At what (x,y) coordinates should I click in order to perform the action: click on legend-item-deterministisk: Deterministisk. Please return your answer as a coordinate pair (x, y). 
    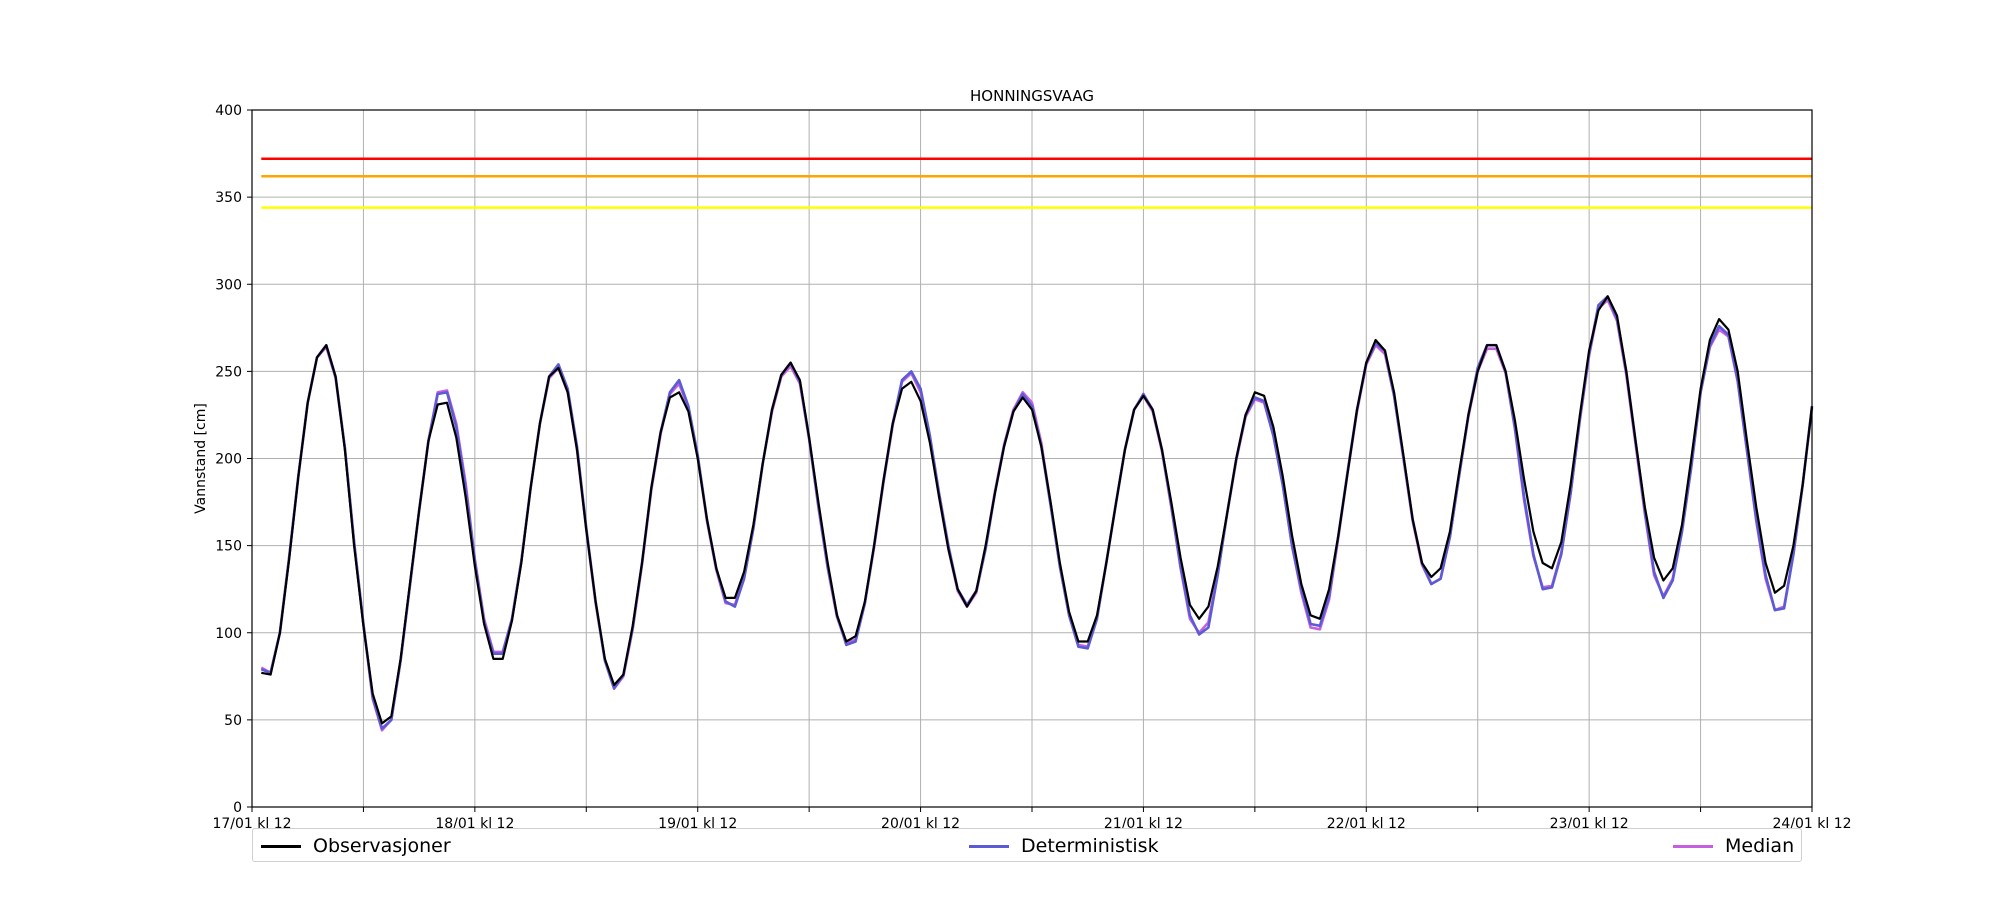
    Looking at the image, I should click on (1064, 846).